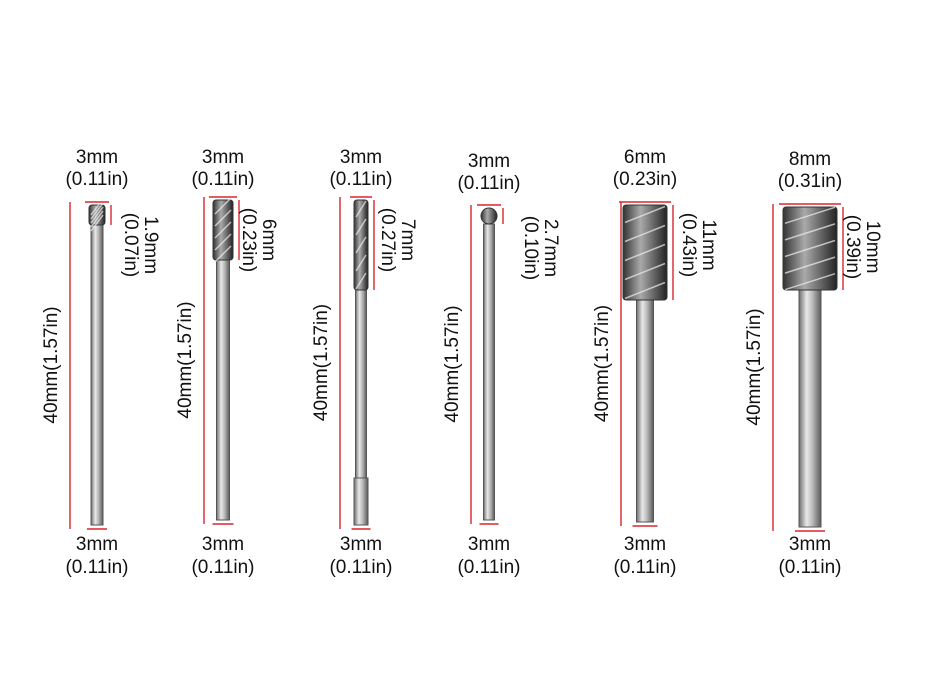 The width and height of the screenshot is (950, 699). Describe the element at coordinates (688, 245) in the screenshot. I see `head-size-in: (0.43in)` at that location.